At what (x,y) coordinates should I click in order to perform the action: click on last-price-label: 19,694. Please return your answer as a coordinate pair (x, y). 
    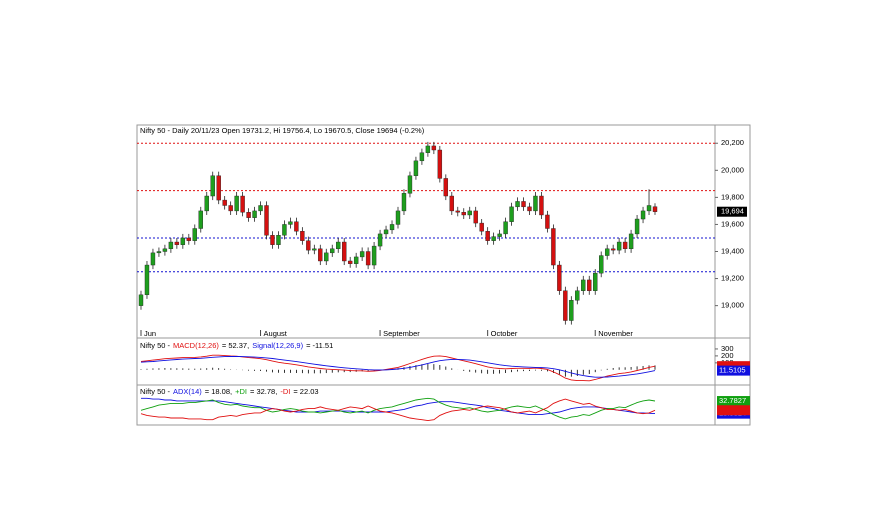
    Looking at the image, I should click on (732, 211).